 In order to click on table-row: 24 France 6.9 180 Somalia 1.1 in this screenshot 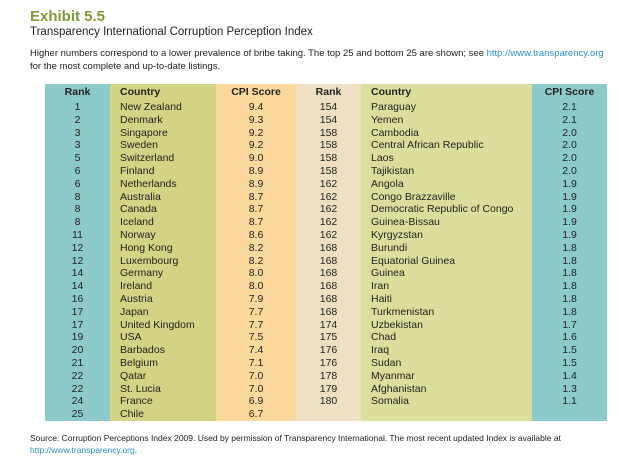, I will do `click(326, 402)`.